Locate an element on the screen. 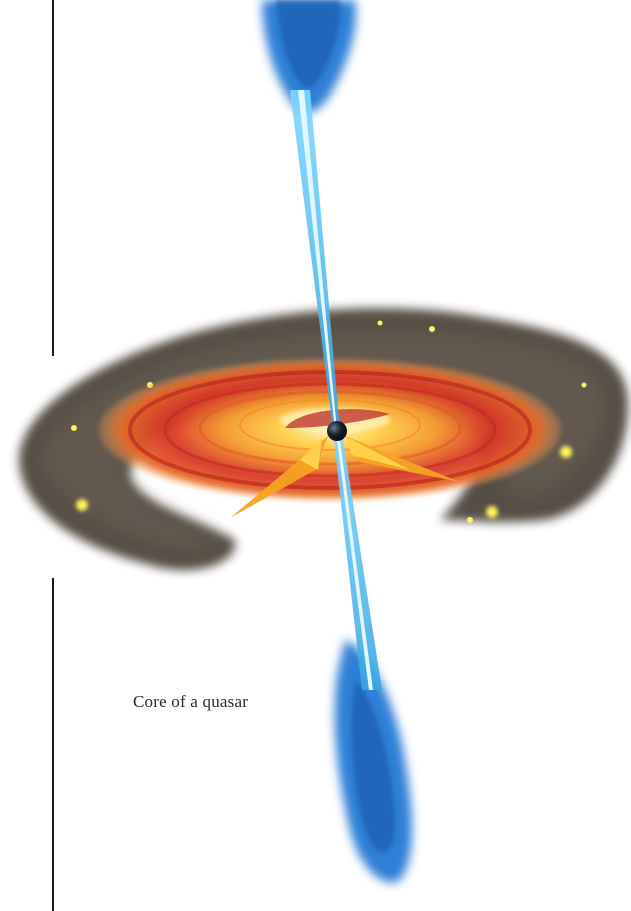 The image size is (631, 911). jet-beams is located at coordinates (336, 390).